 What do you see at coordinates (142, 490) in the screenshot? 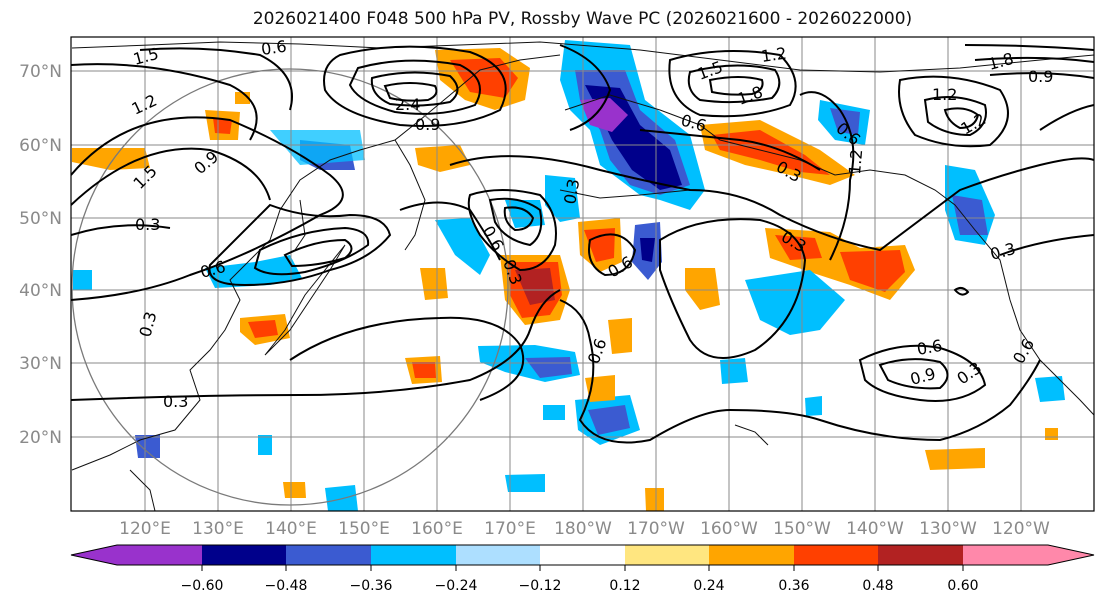
I see `coast-philippines` at bounding box center [142, 490].